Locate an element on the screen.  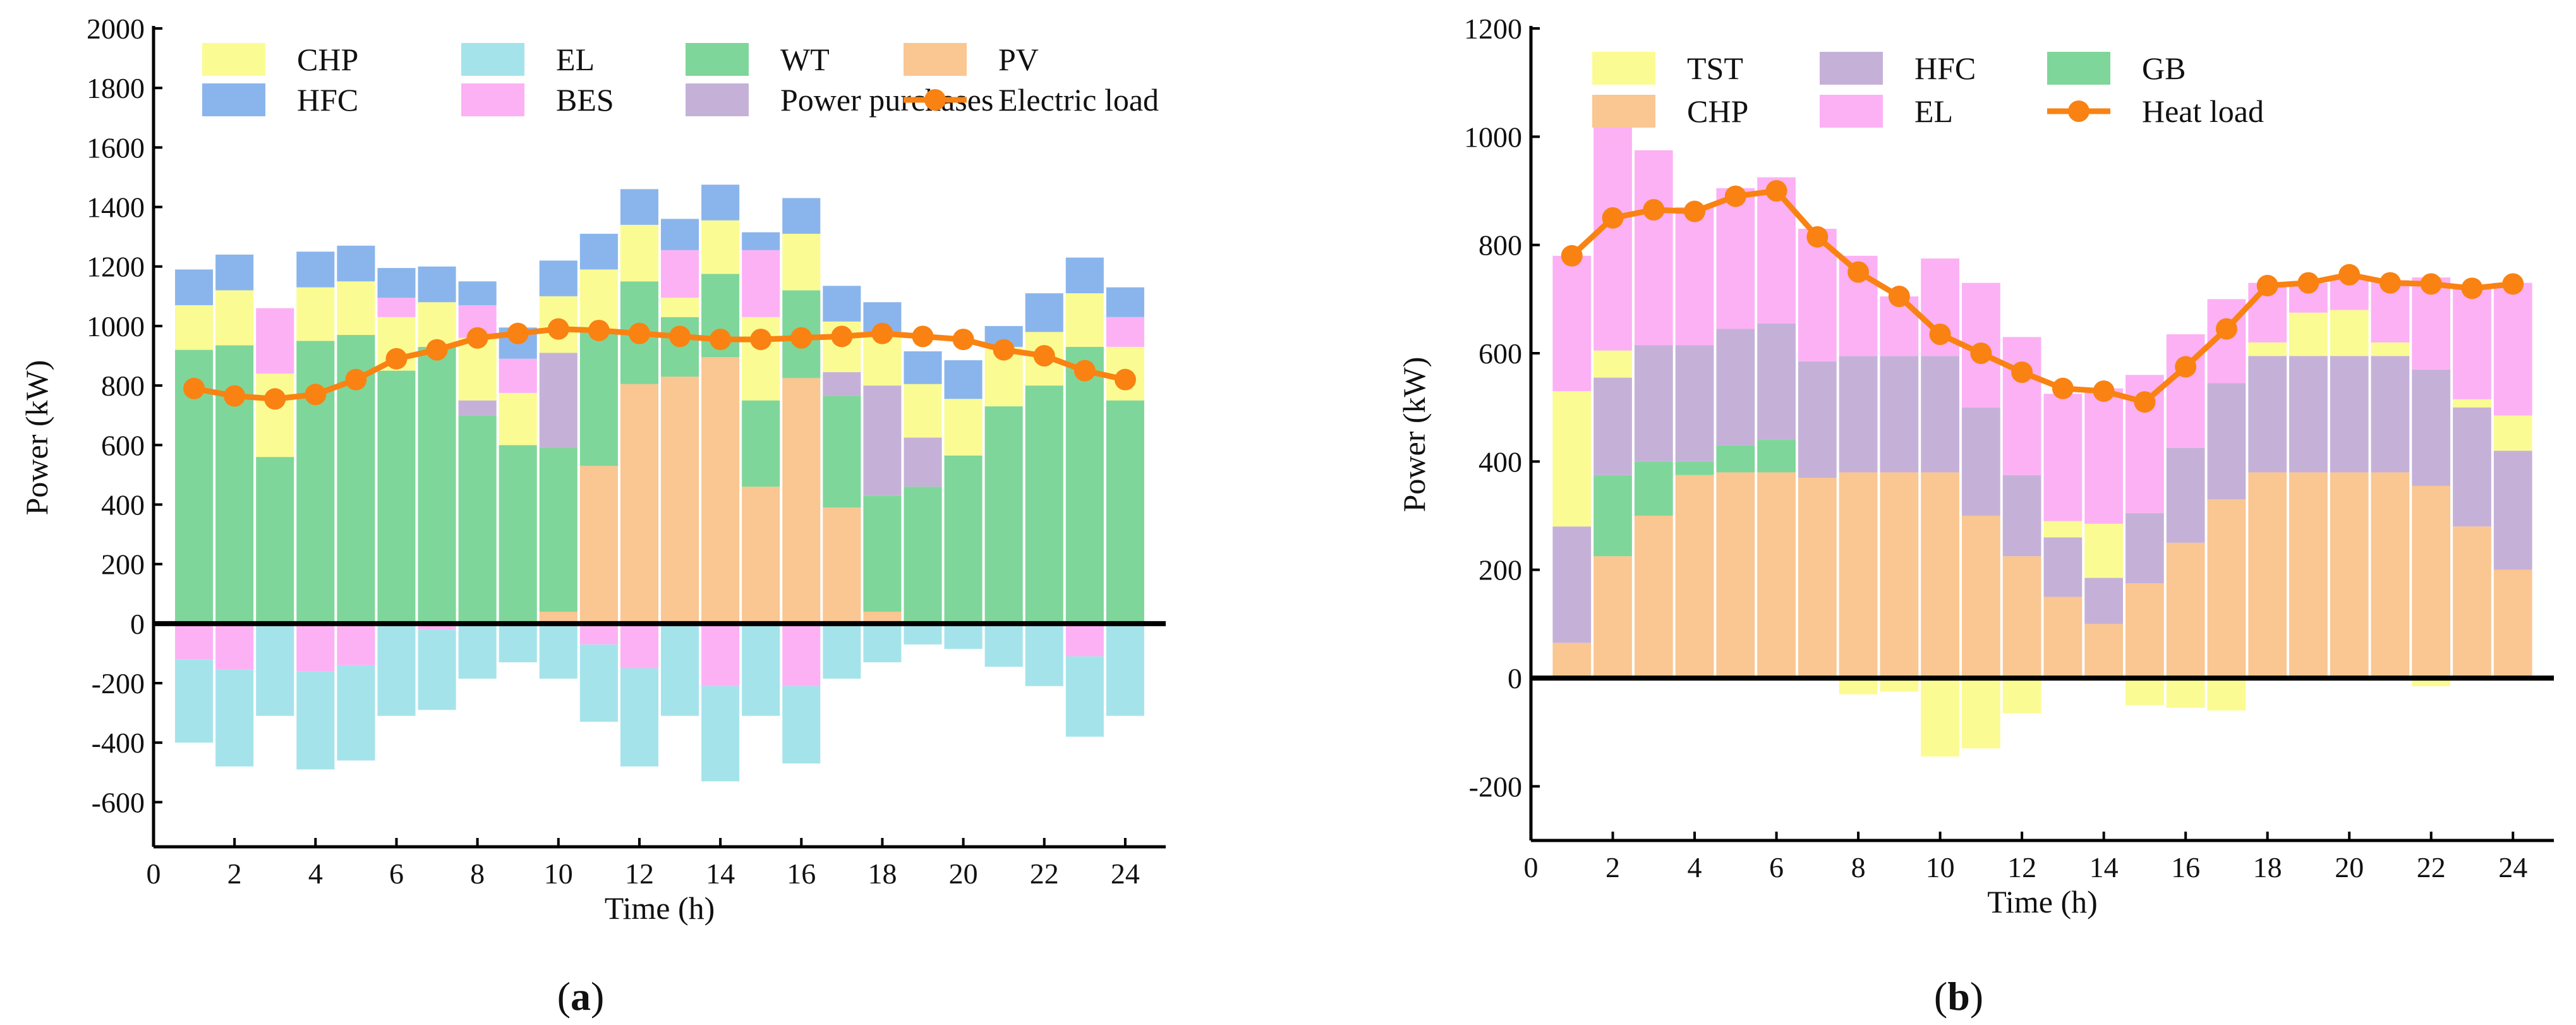
bar-chp-t17 is located at coordinates (2226, 589).